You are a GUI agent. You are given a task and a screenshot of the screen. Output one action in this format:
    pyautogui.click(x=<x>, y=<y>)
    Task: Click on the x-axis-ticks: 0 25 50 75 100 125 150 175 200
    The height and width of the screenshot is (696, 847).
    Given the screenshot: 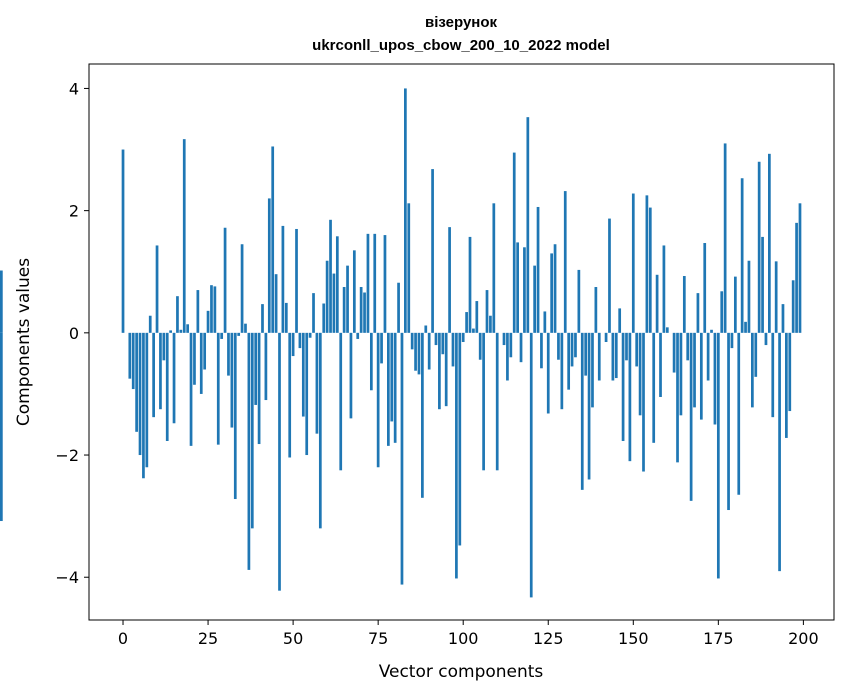 What is the action you would take?
    pyautogui.click(x=468, y=634)
    